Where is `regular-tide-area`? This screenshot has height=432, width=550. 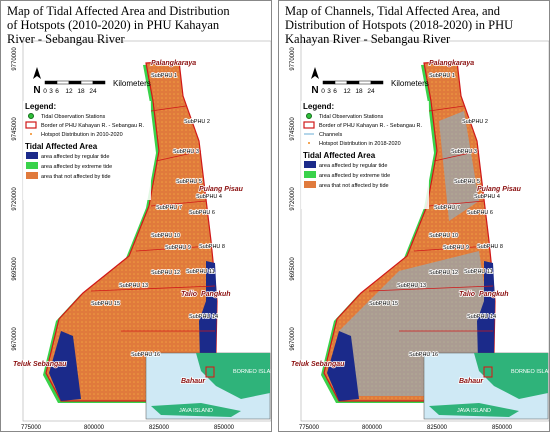 regular-tide-area is located at coordinates (65, 366).